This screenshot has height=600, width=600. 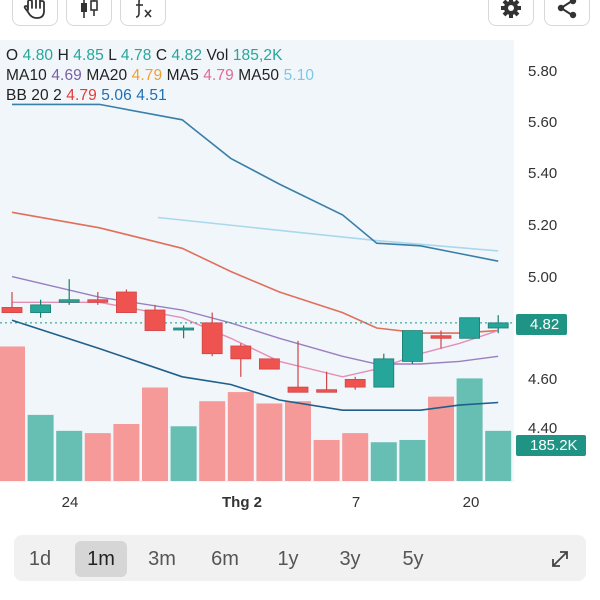 What do you see at coordinates (179, 55) in the screenshot?
I see `legend-close: C 4.82` at bounding box center [179, 55].